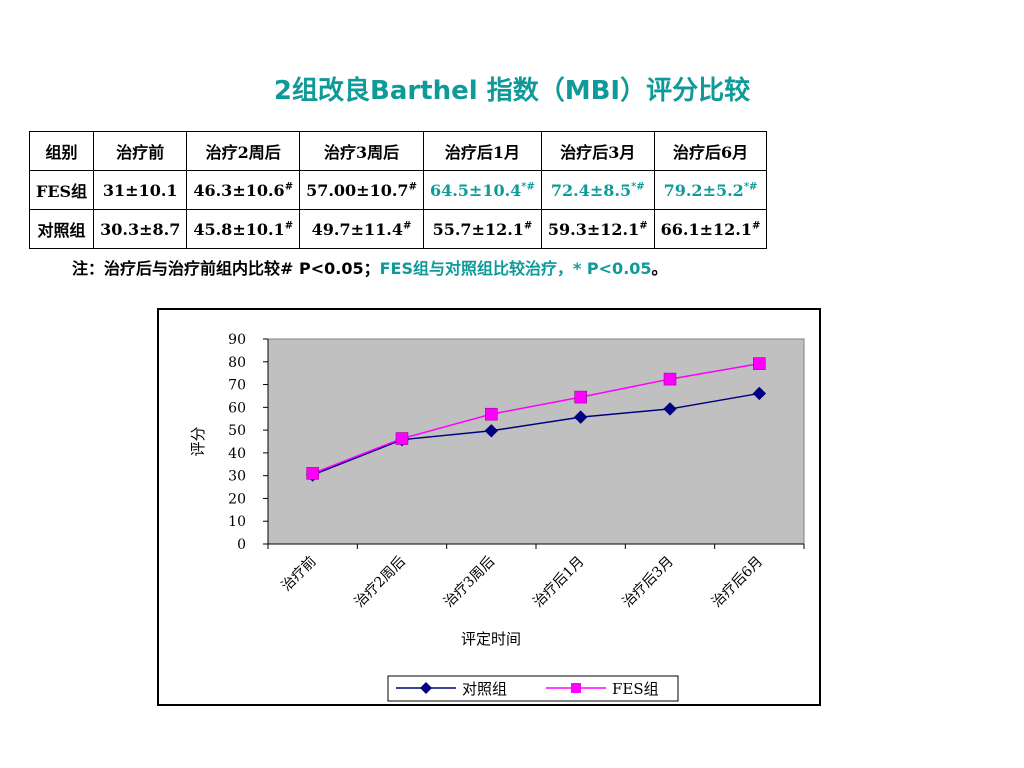 The height and width of the screenshot is (768, 1024). Describe the element at coordinates (612, 268) in the screenshot. I see `note-pvalue: * P<0.05` at that location.